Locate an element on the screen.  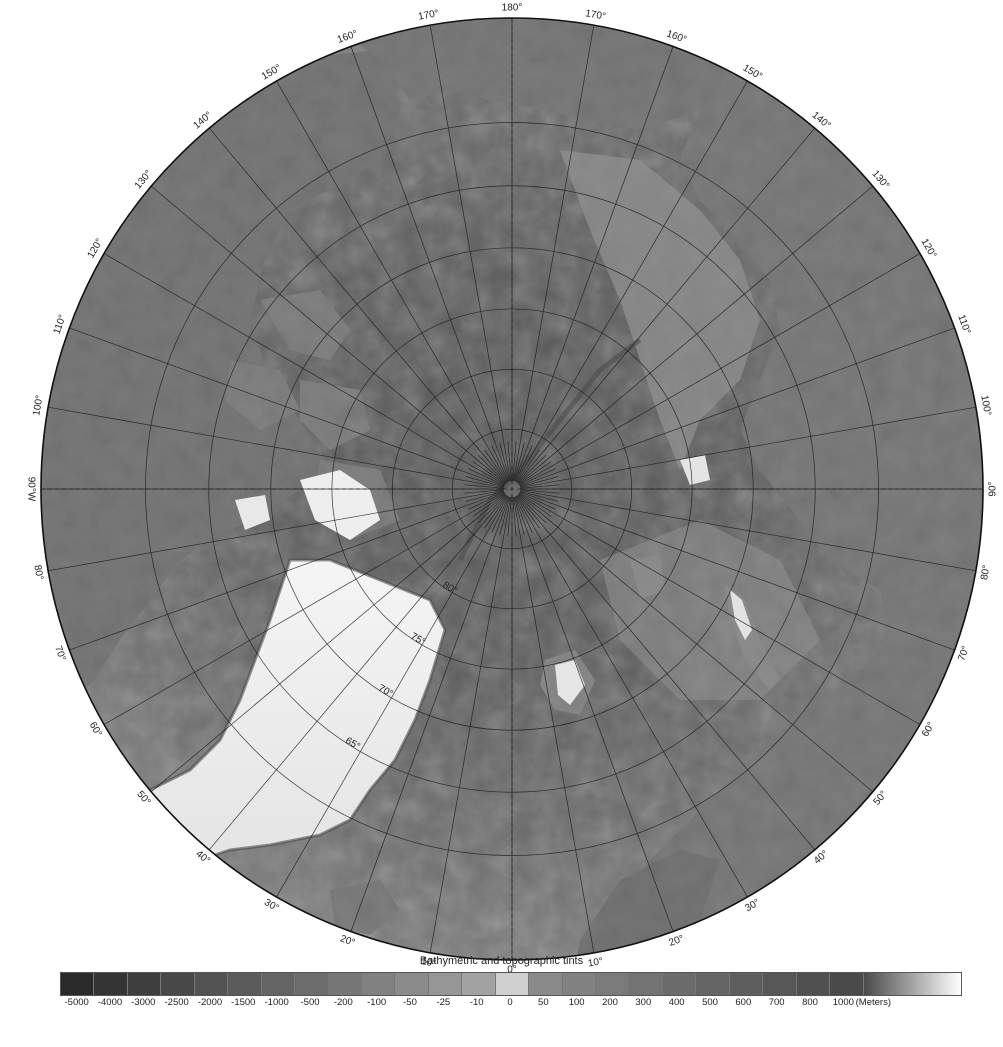
longitude-label: 110° is located at coordinates (963, 324).